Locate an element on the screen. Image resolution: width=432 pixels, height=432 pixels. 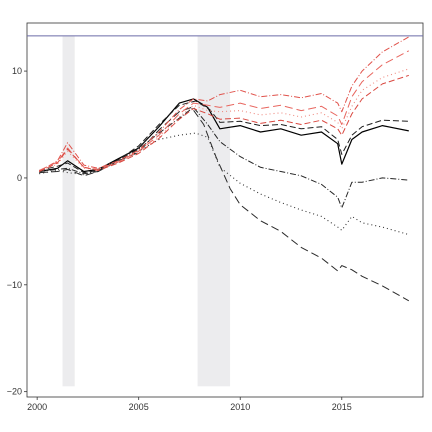
y-tick-label: −10 is located at coordinates (14, 285).